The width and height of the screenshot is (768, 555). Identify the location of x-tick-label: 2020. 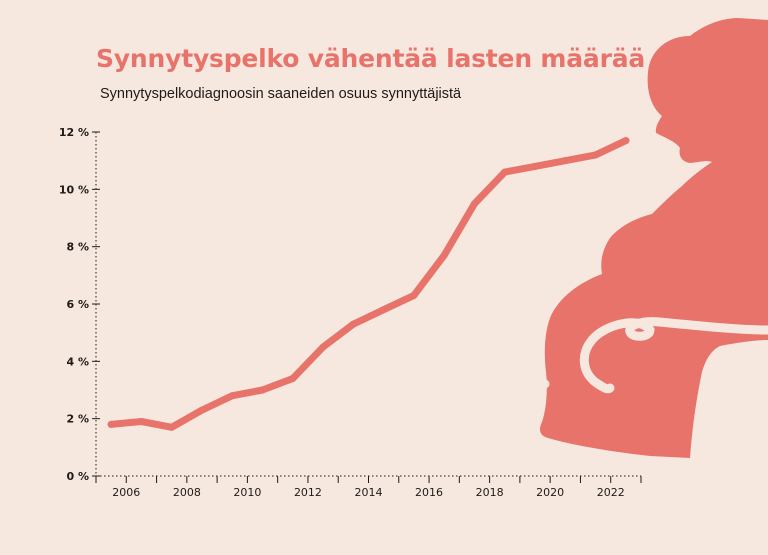
(550, 492).